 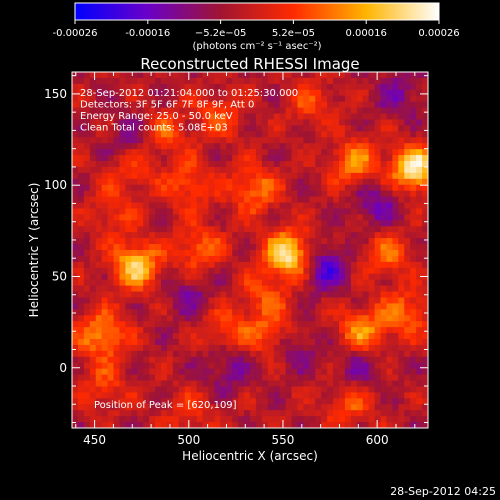 I want to click on annotation-line: Detectors: 3F 5F 6F 7F 8F 9F, Att 0, so click(x=167, y=105).